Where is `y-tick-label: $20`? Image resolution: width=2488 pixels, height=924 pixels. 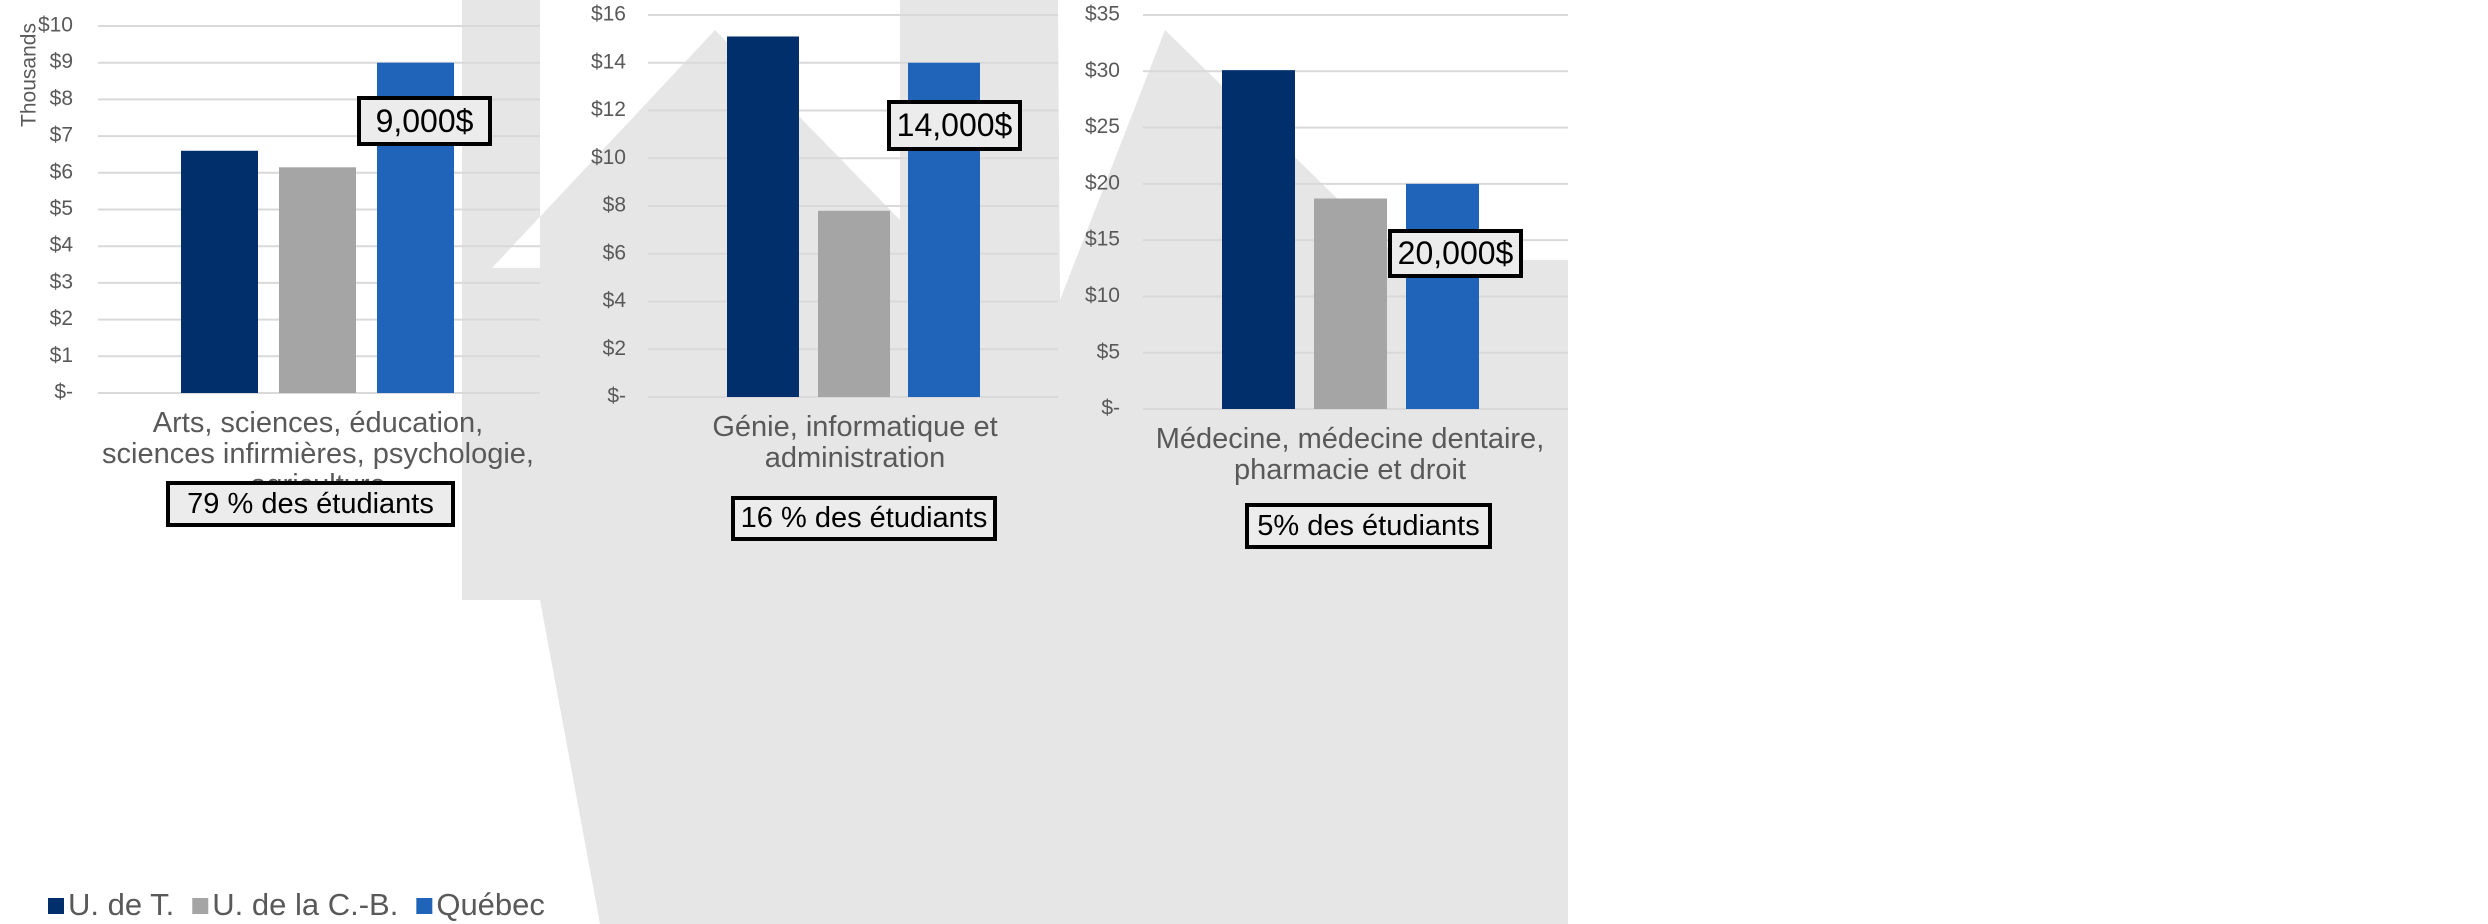
y-tick-label: $20 is located at coordinates (1102, 182).